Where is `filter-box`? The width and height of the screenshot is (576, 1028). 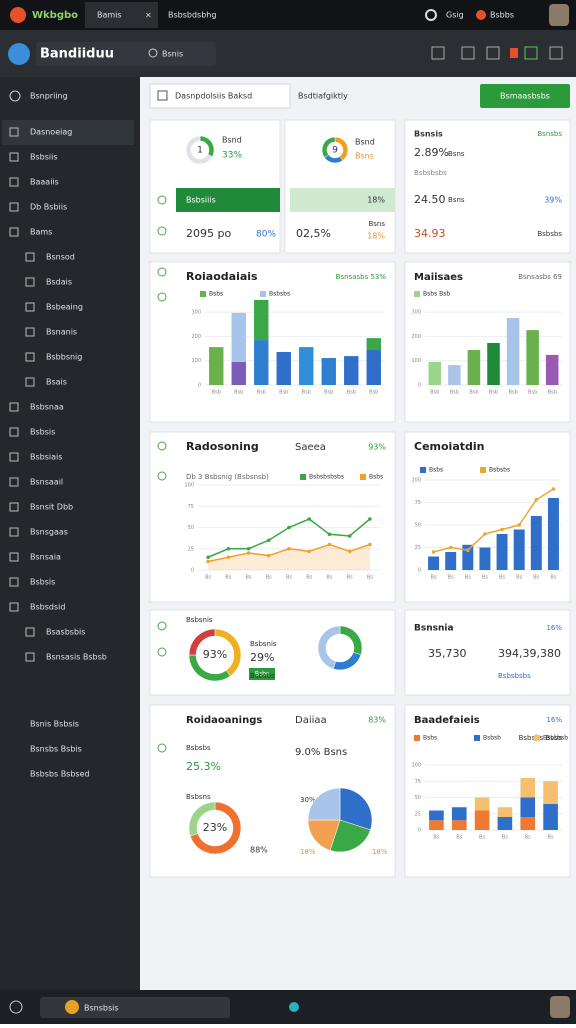
filter-box is located at coordinates (220, 96).